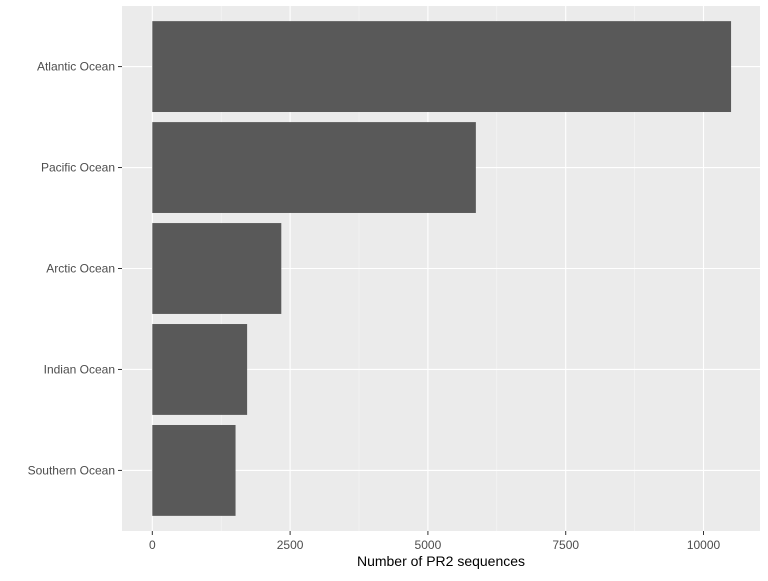 This screenshot has height=581, width=768. What do you see at coordinates (314, 167) in the screenshot?
I see `bar-pacific-ocean` at bounding box center [314, 167].